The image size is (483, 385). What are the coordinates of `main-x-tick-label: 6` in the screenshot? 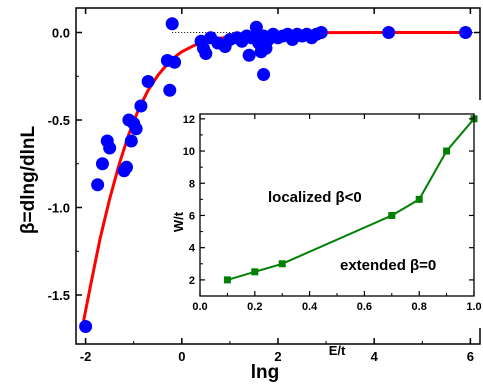 It's located at (470, 356).